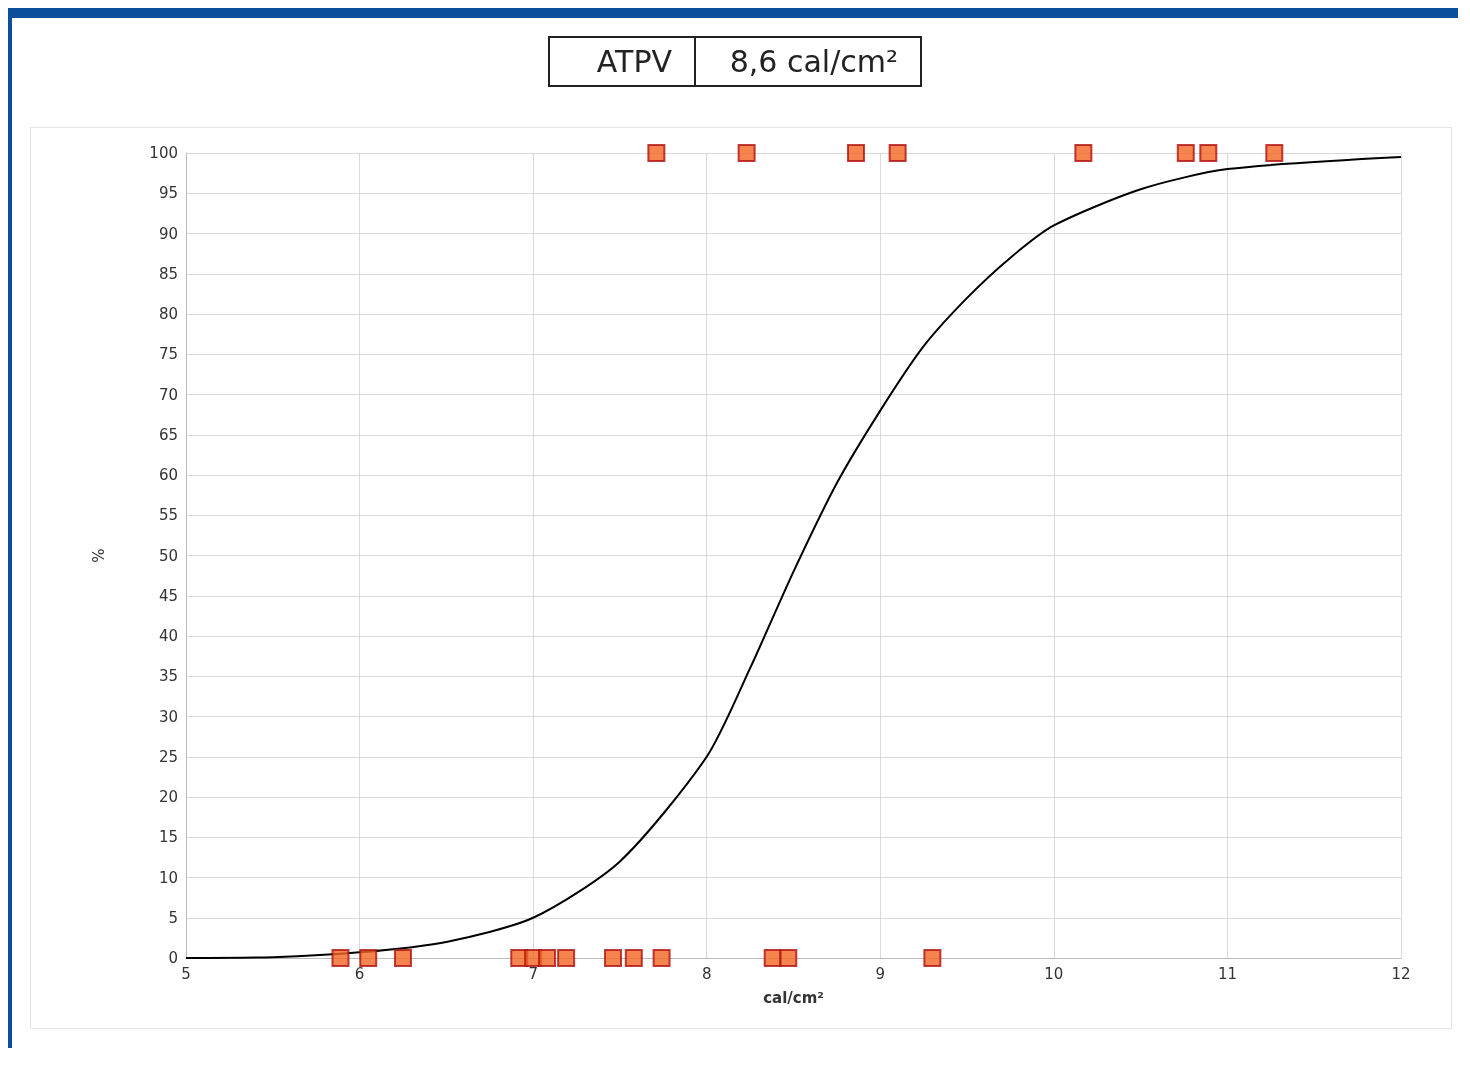 The height and width of the screenshot is (1071, 1470). Describe the element at coordinates (168, 233) in the screenshot. I see `y-tick-label: 90` at that location.